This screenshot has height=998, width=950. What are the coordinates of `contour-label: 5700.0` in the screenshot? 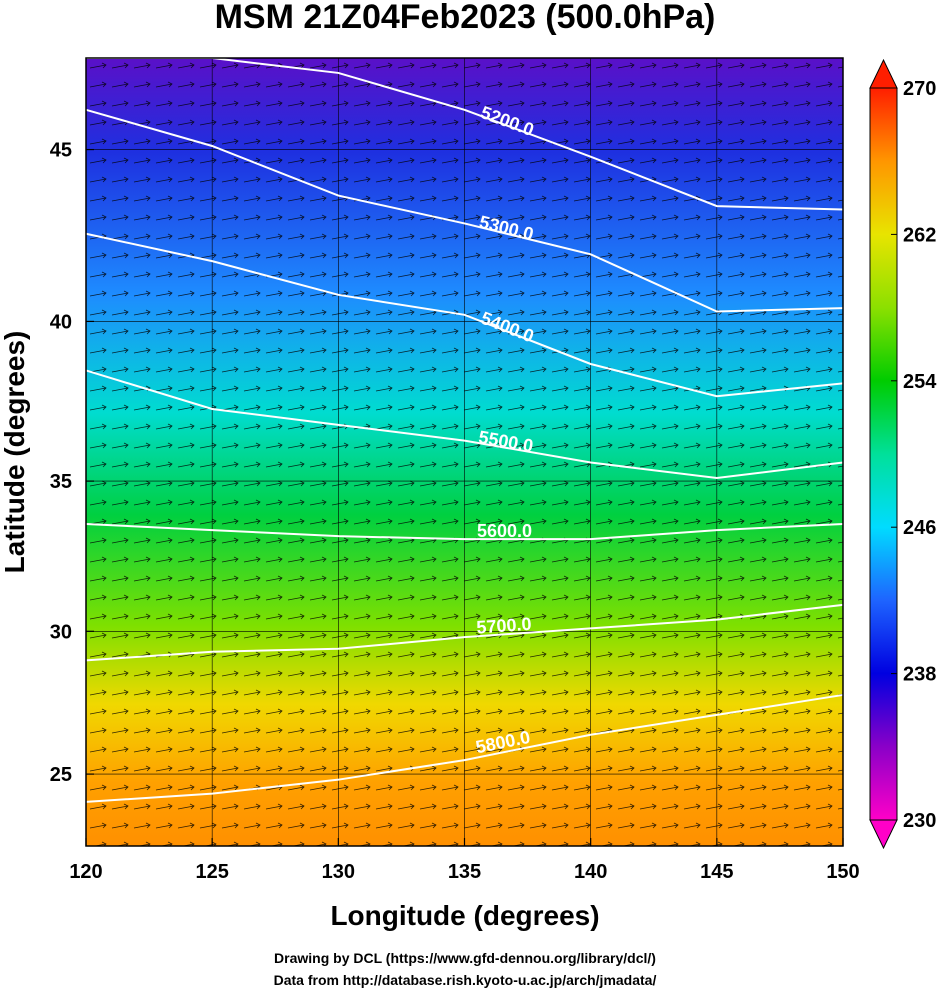 It's located at (504, 626).